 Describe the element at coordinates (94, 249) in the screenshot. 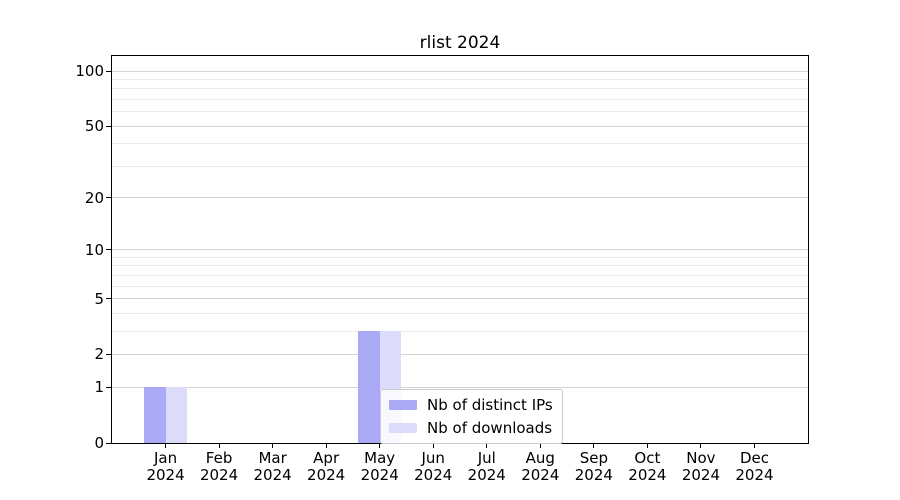

I see `y-tick-label: 10` at that location.